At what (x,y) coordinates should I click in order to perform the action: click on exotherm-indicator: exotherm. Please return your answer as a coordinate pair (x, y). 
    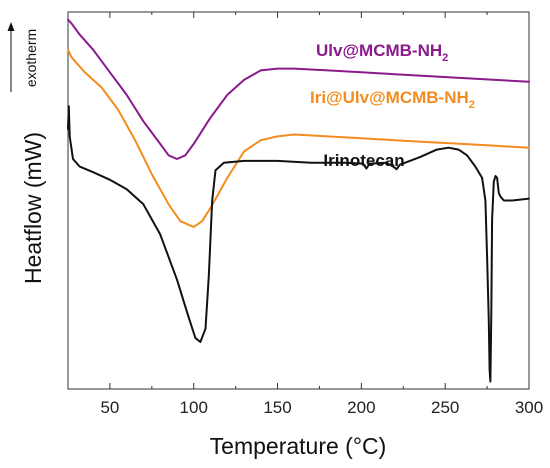
    Looking at the image, I should click on (23, 57).